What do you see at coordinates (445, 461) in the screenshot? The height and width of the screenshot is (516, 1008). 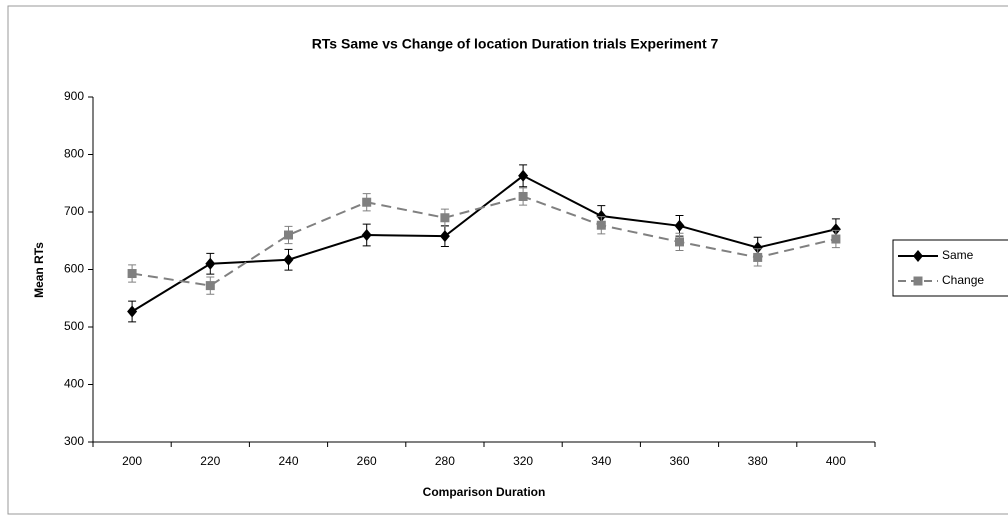 I see `x-tick-label: 280` at bounding box center [445, 461].